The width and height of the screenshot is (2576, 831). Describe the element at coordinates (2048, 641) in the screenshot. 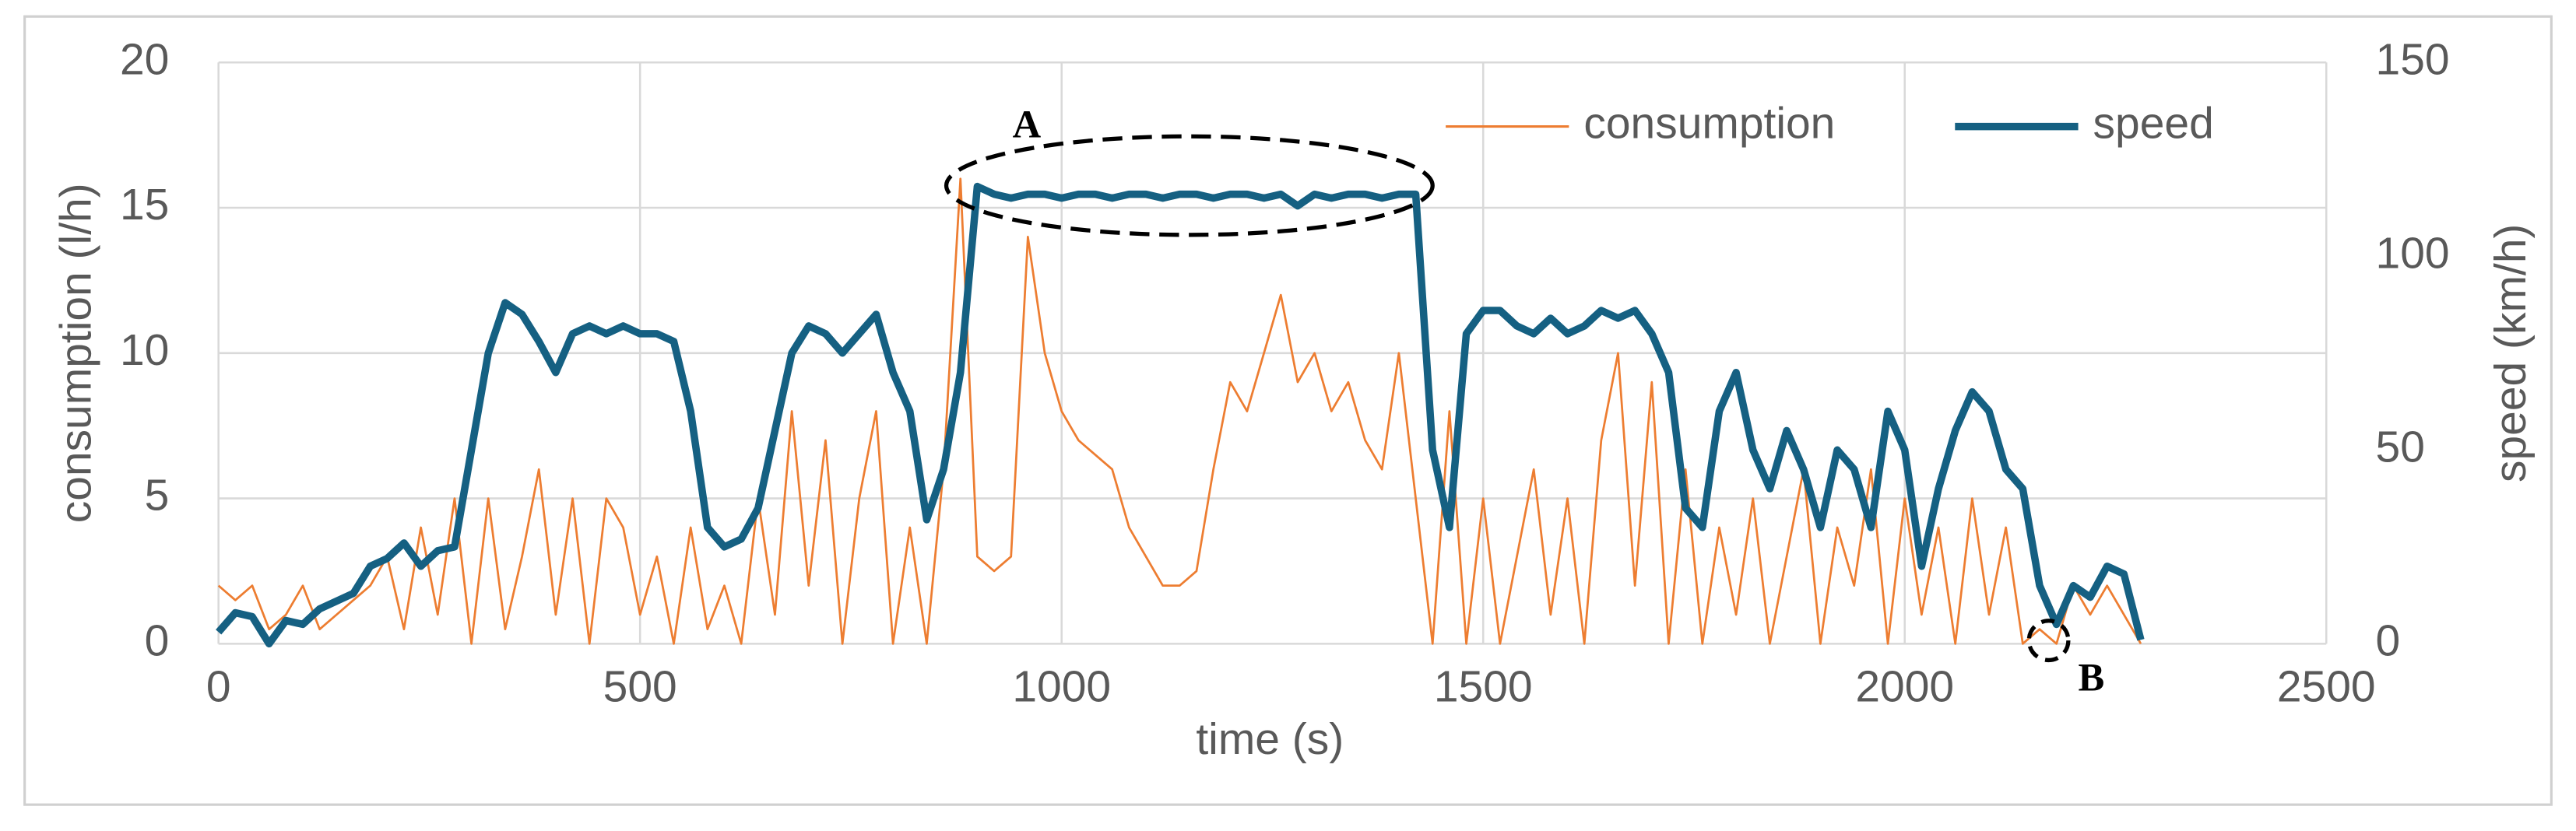

I see `annotation-circle` at that location.